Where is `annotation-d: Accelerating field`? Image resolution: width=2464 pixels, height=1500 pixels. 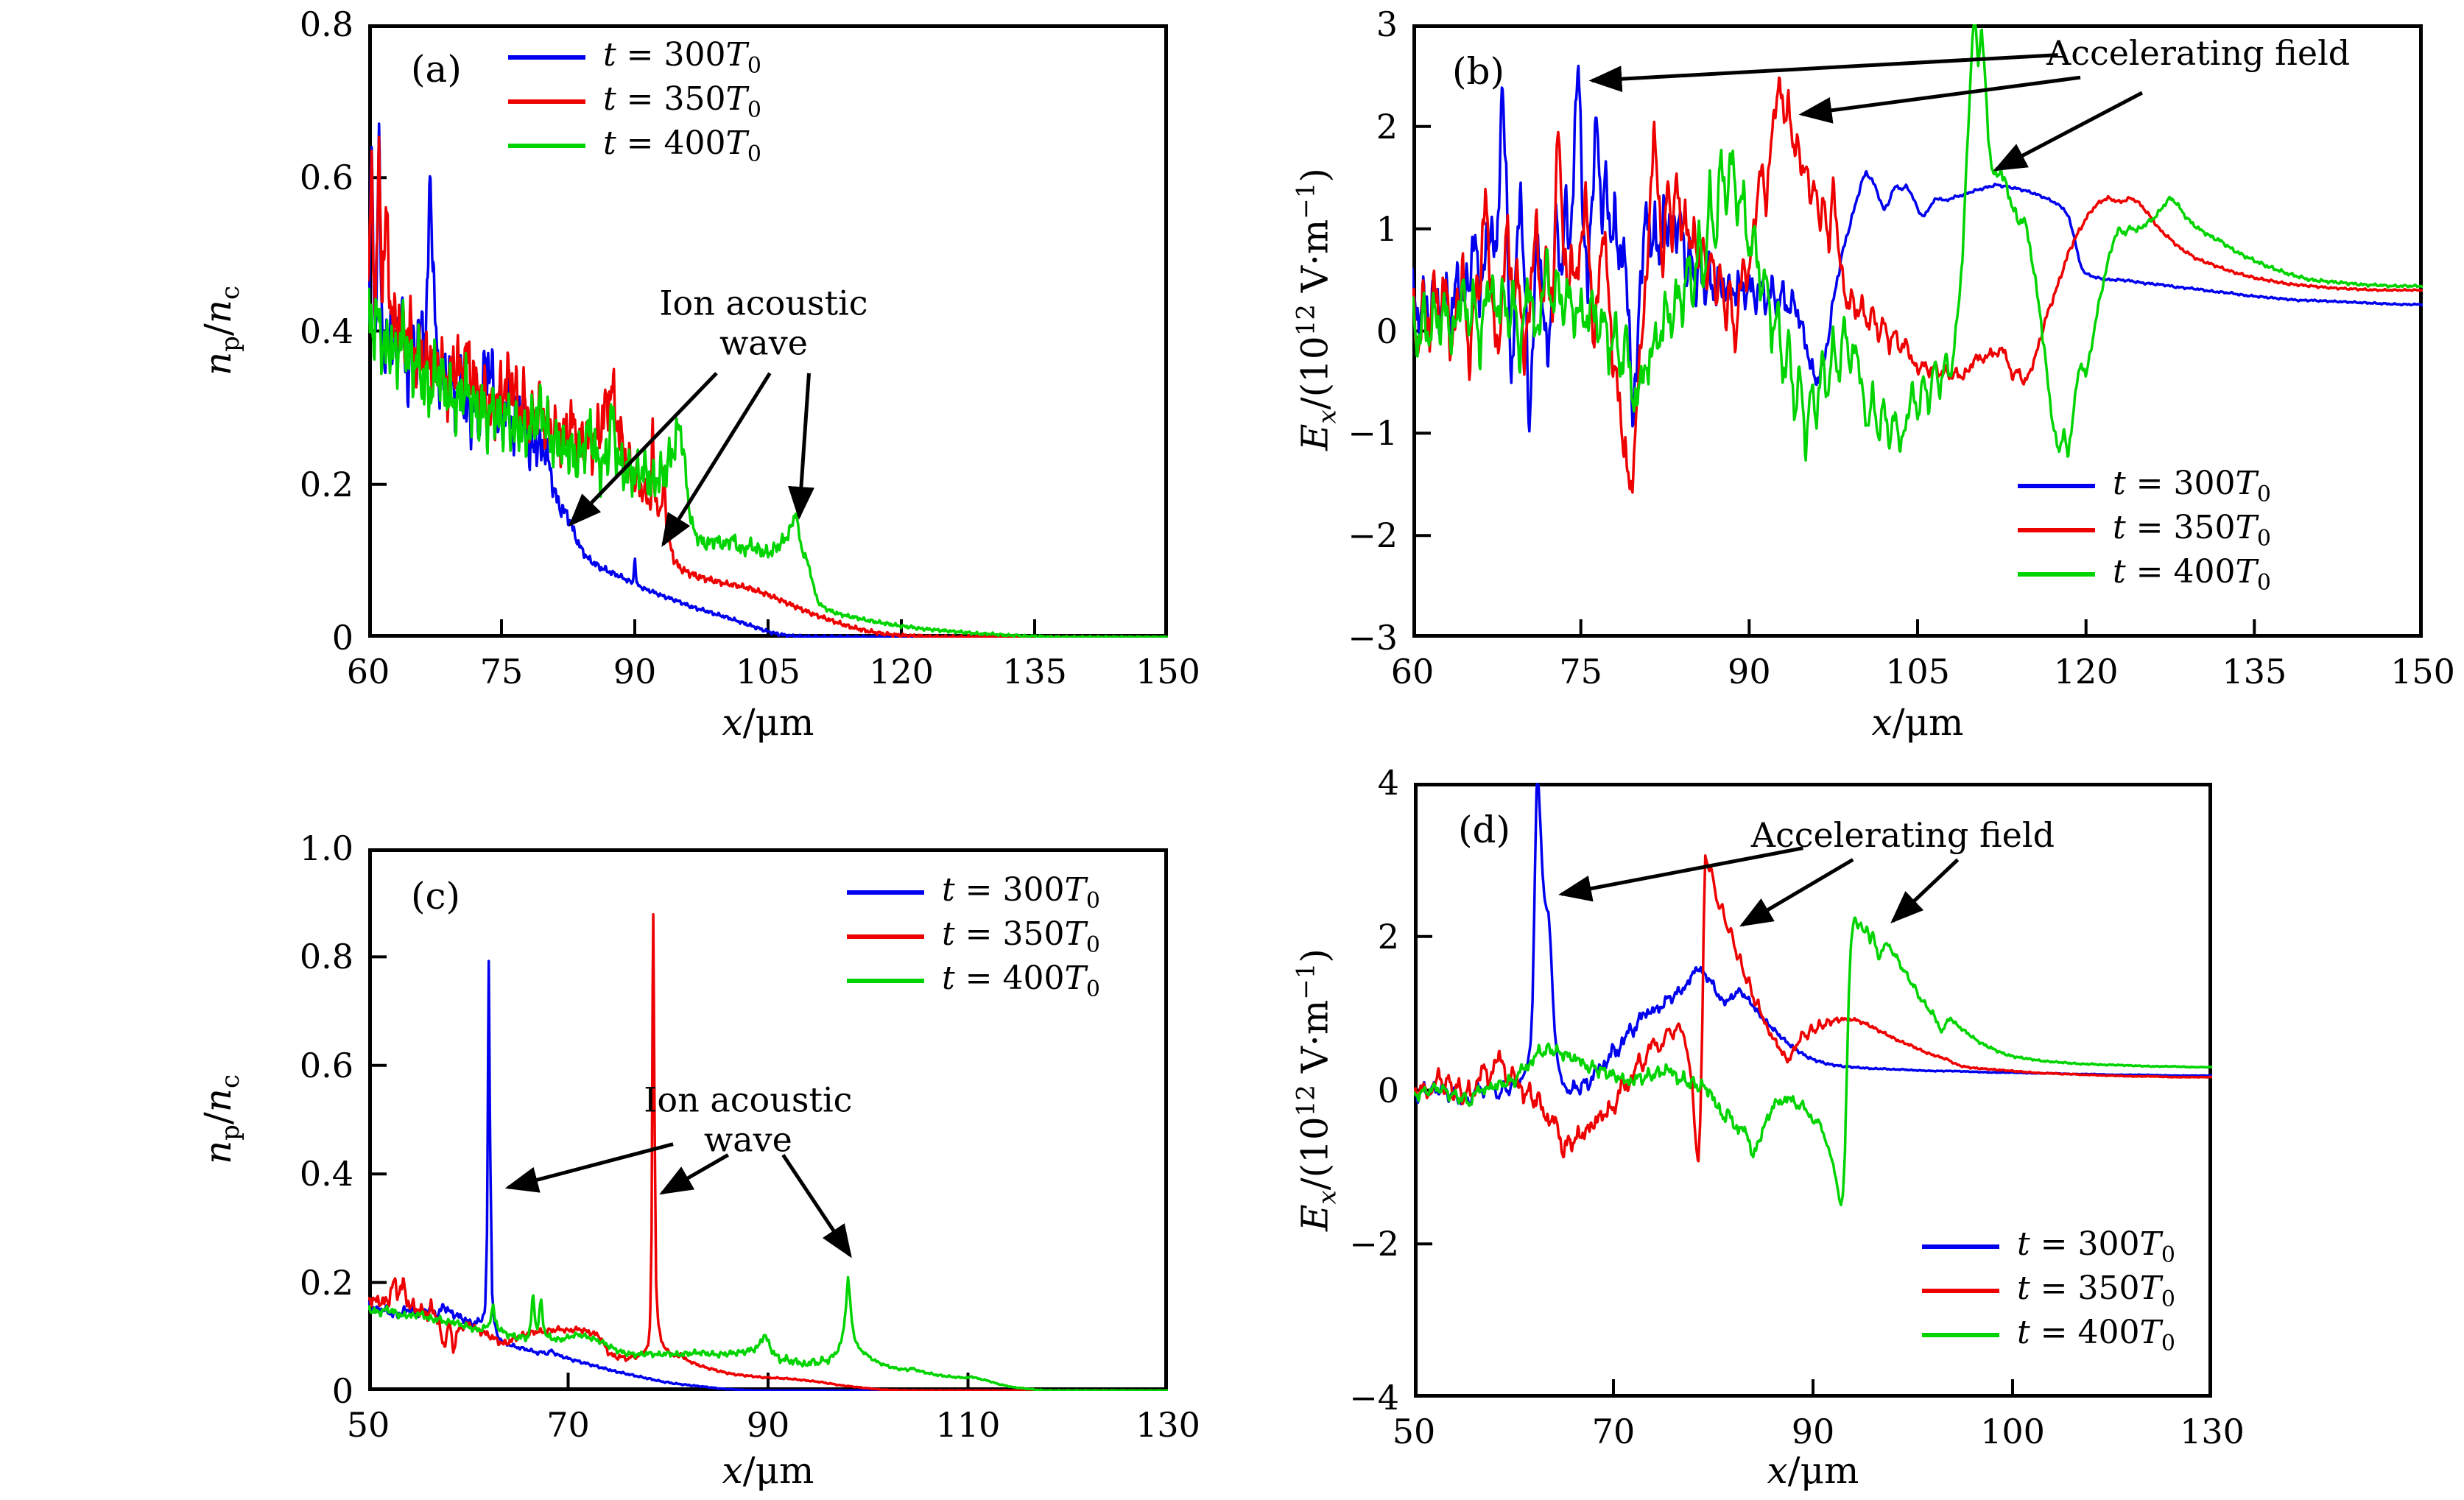 annotation-d: Accelerating field is located at coordinates (1903, 835).